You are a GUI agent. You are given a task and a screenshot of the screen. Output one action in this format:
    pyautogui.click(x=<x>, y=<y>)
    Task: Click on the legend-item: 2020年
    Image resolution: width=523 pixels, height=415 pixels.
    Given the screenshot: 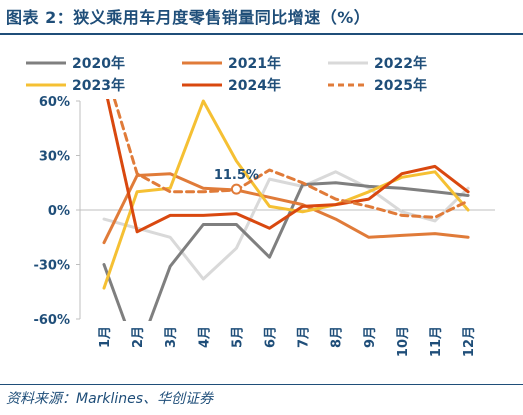 What is the action you would take?
    pyautogui.click(x=75, y=63)
    